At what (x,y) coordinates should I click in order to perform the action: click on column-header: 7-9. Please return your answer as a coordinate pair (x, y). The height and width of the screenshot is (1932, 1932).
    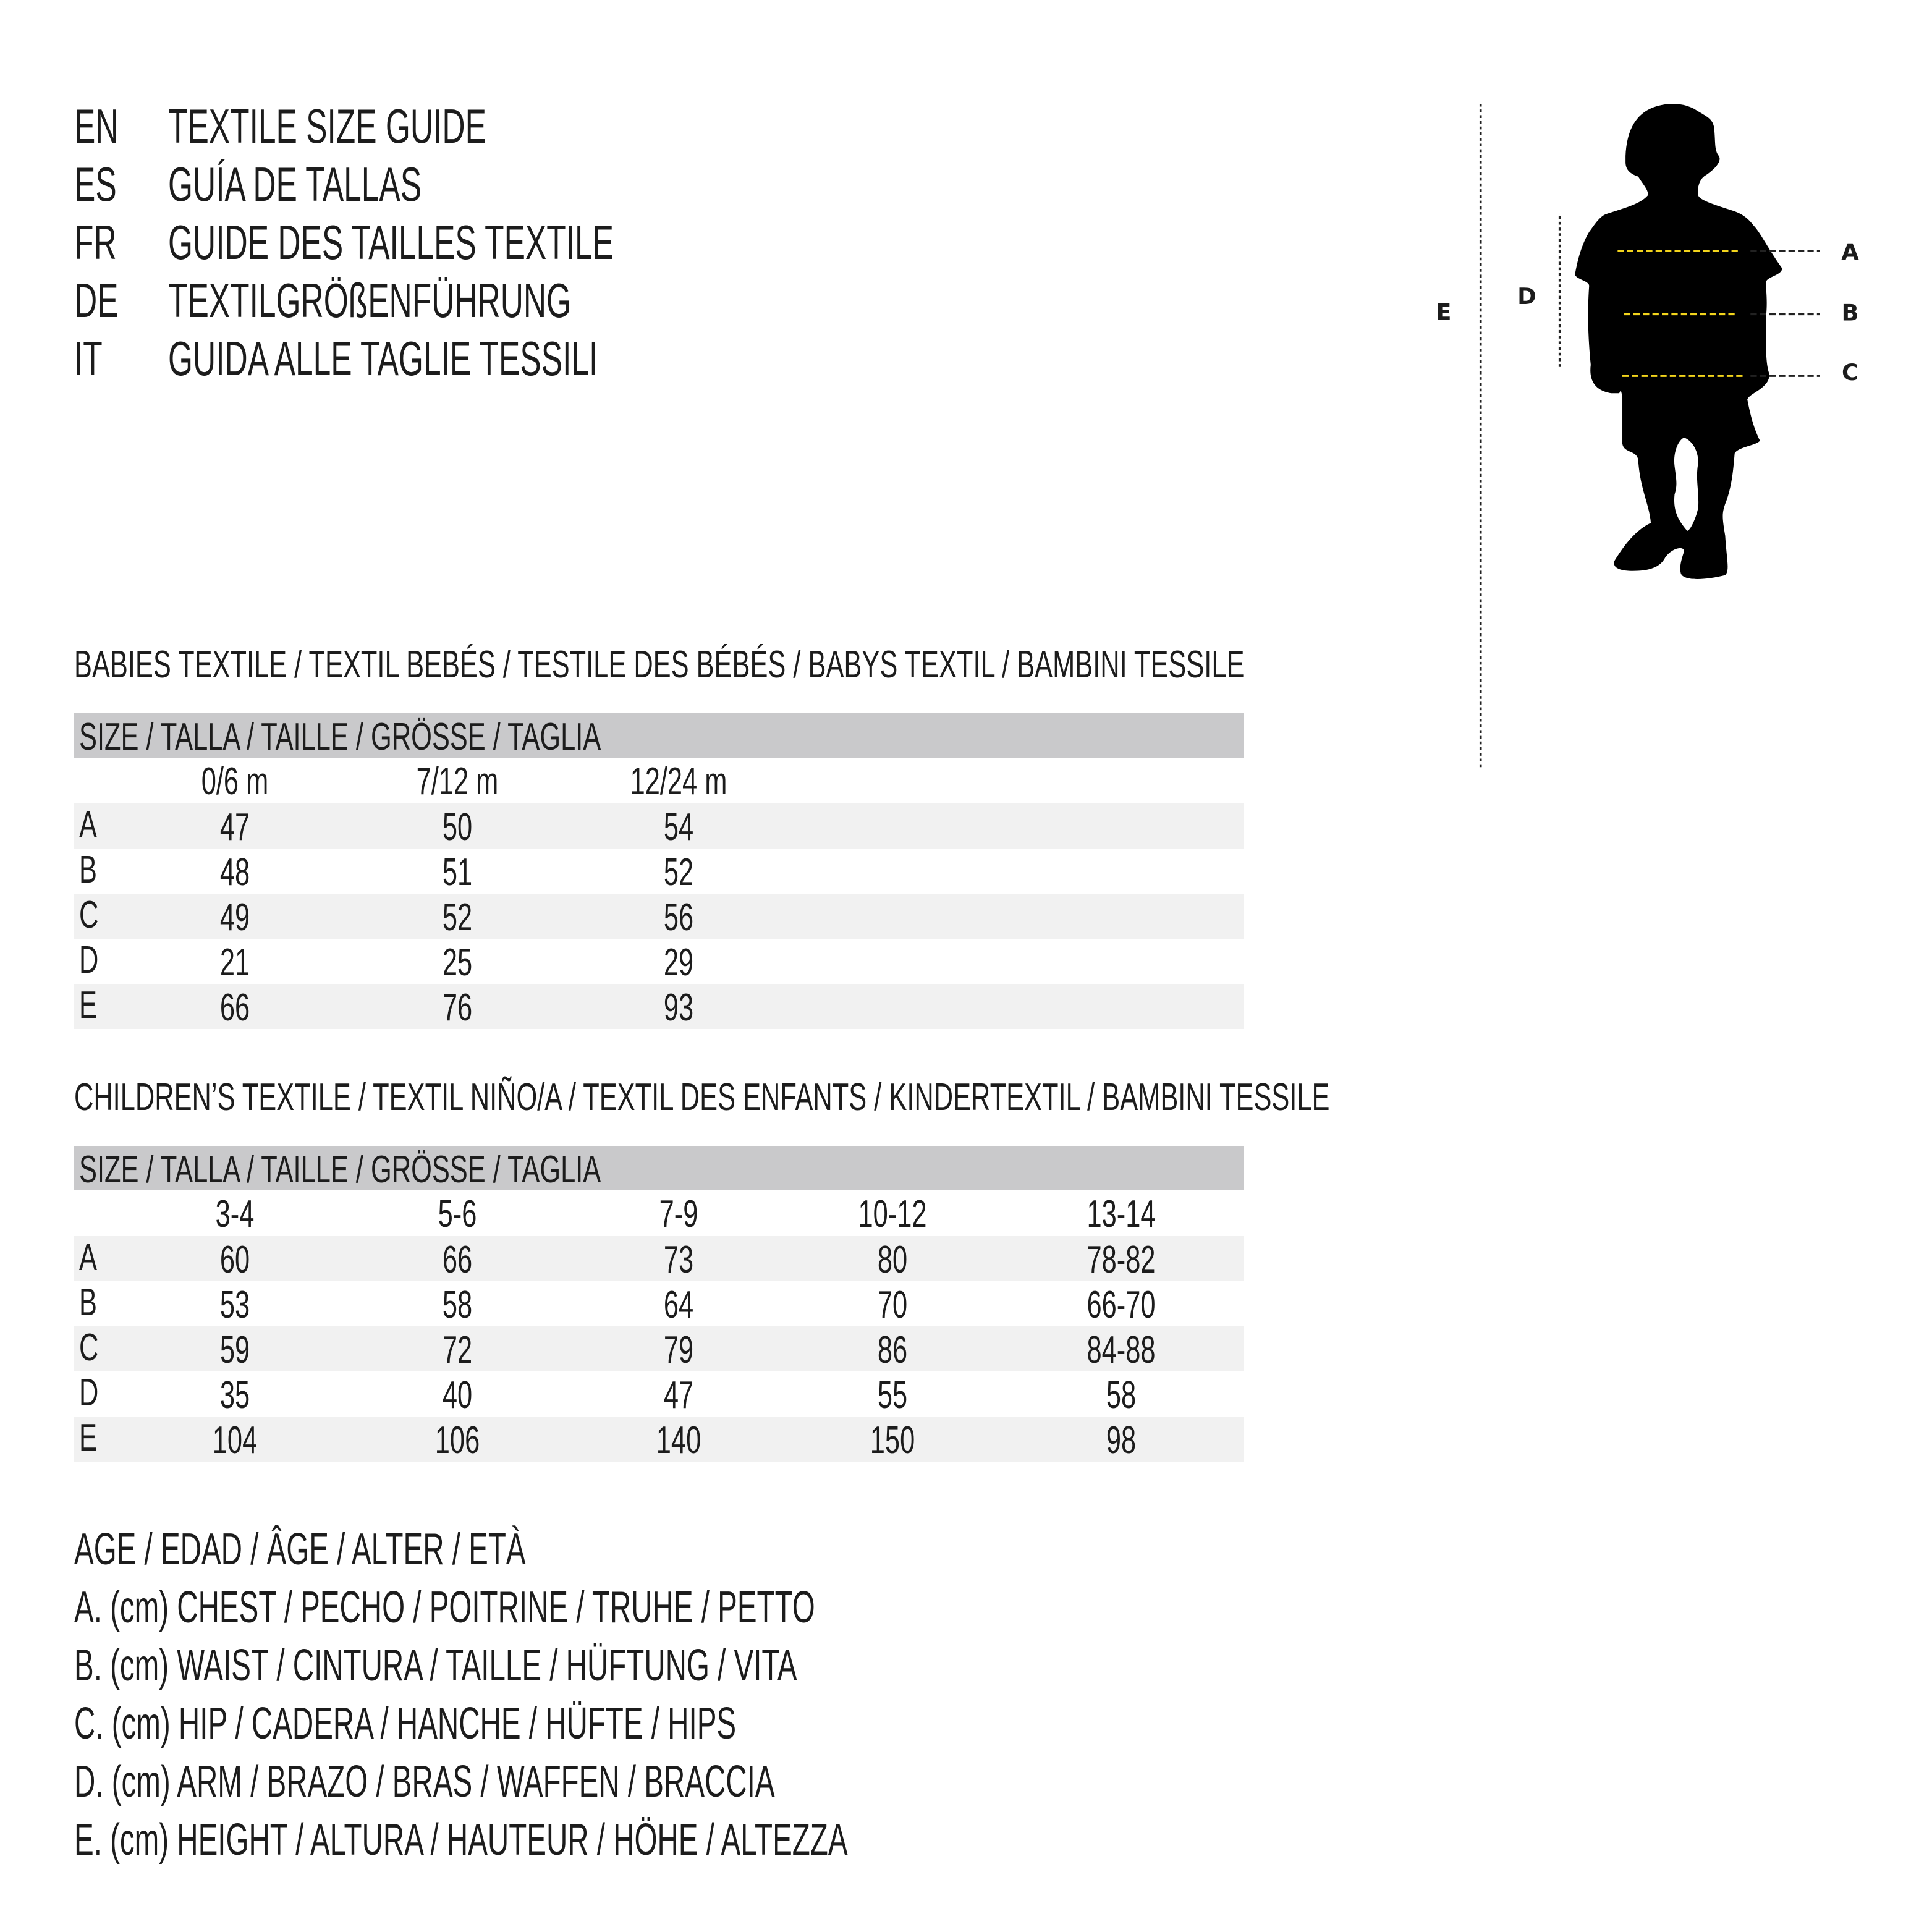
    Looking at the image, I should click on (678, 1214).